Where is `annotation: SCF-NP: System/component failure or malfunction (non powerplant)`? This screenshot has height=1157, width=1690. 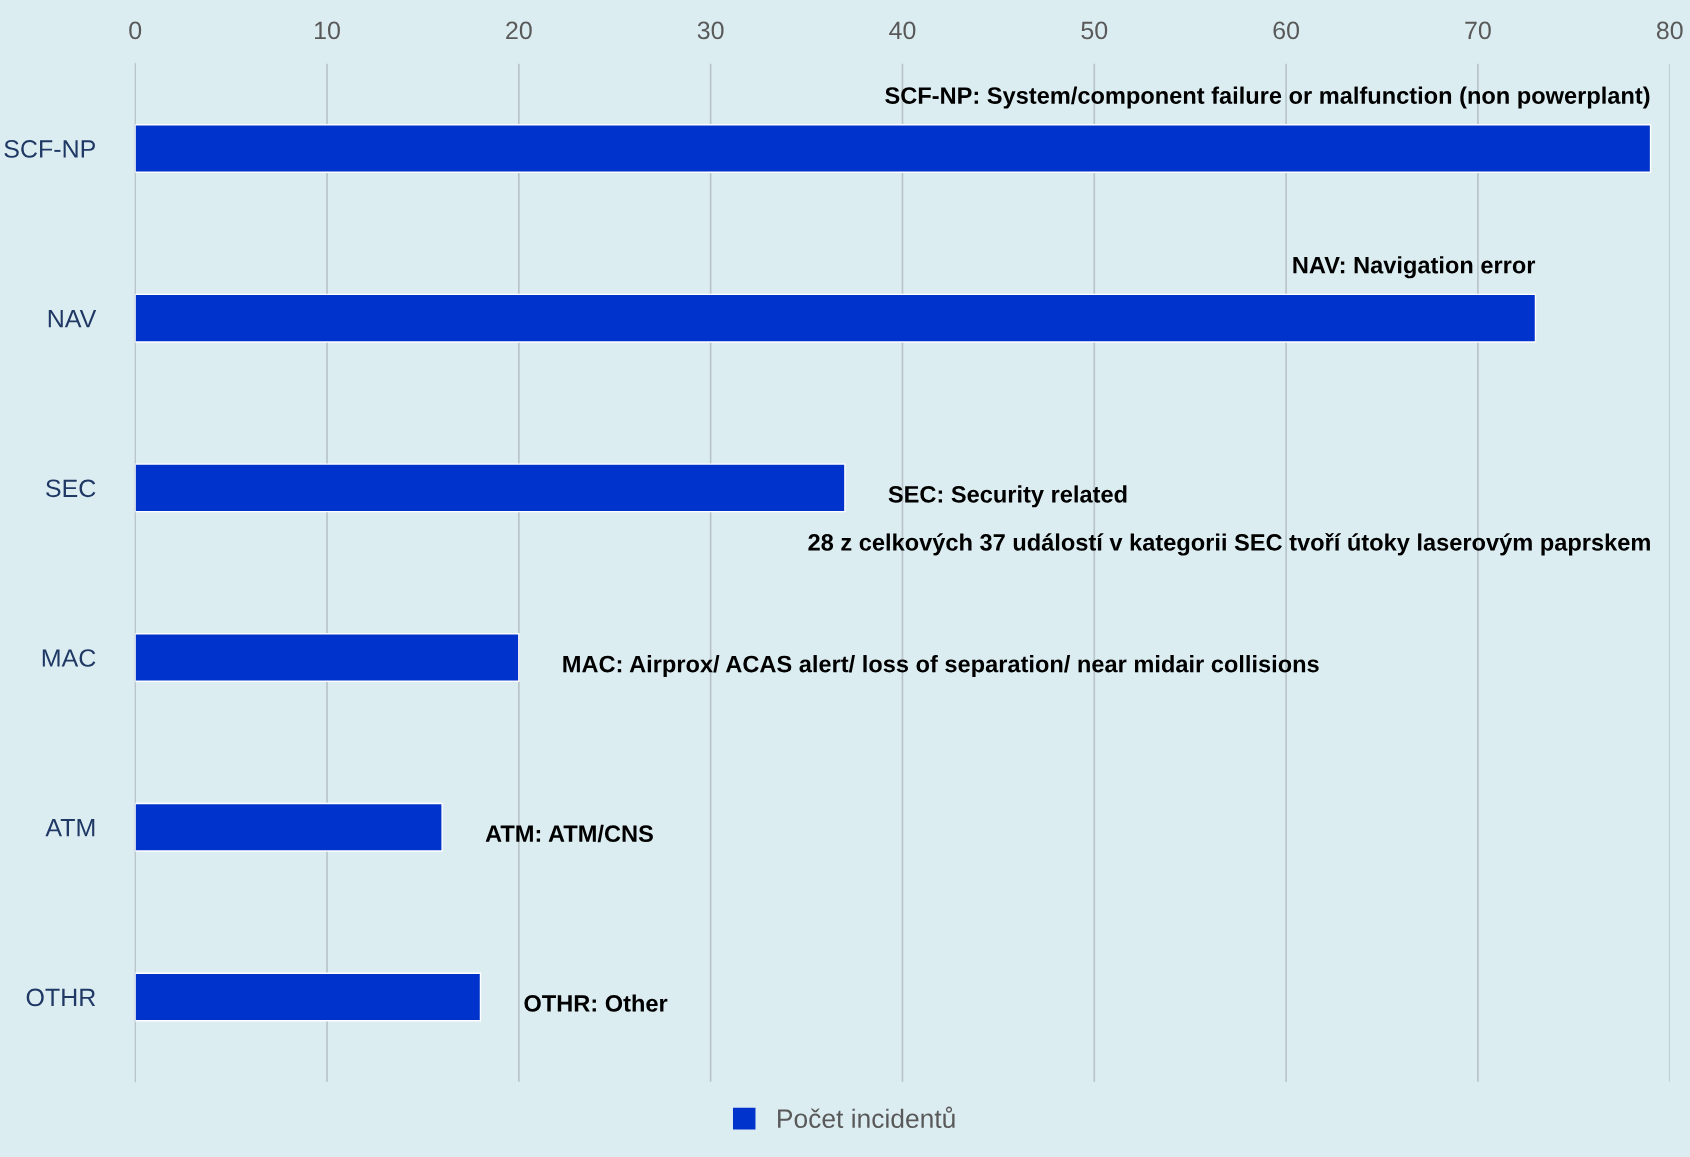
annotation: SCF-NP: System/component failure or malfunction (non powerplant) is located at coordinates (1267, 97).